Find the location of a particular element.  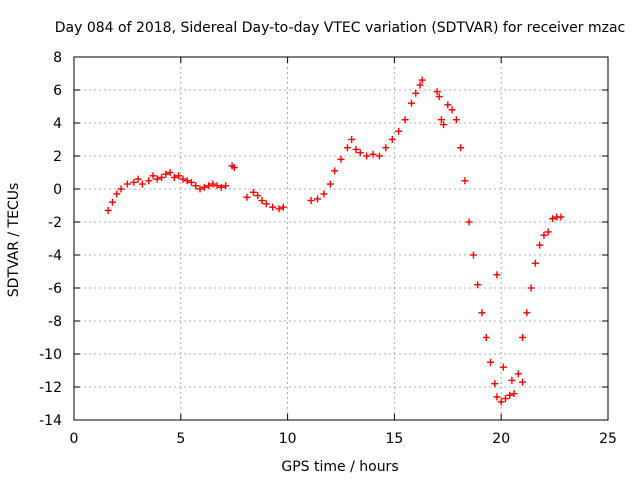

y-tick-label: 8 is located at coordinates (57, 58).